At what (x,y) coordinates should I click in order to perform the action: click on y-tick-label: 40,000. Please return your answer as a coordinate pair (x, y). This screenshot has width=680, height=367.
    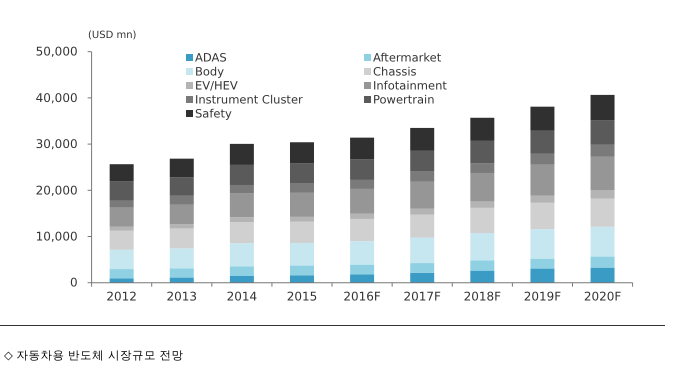
    Looking at the image, I should click on (57, 97).